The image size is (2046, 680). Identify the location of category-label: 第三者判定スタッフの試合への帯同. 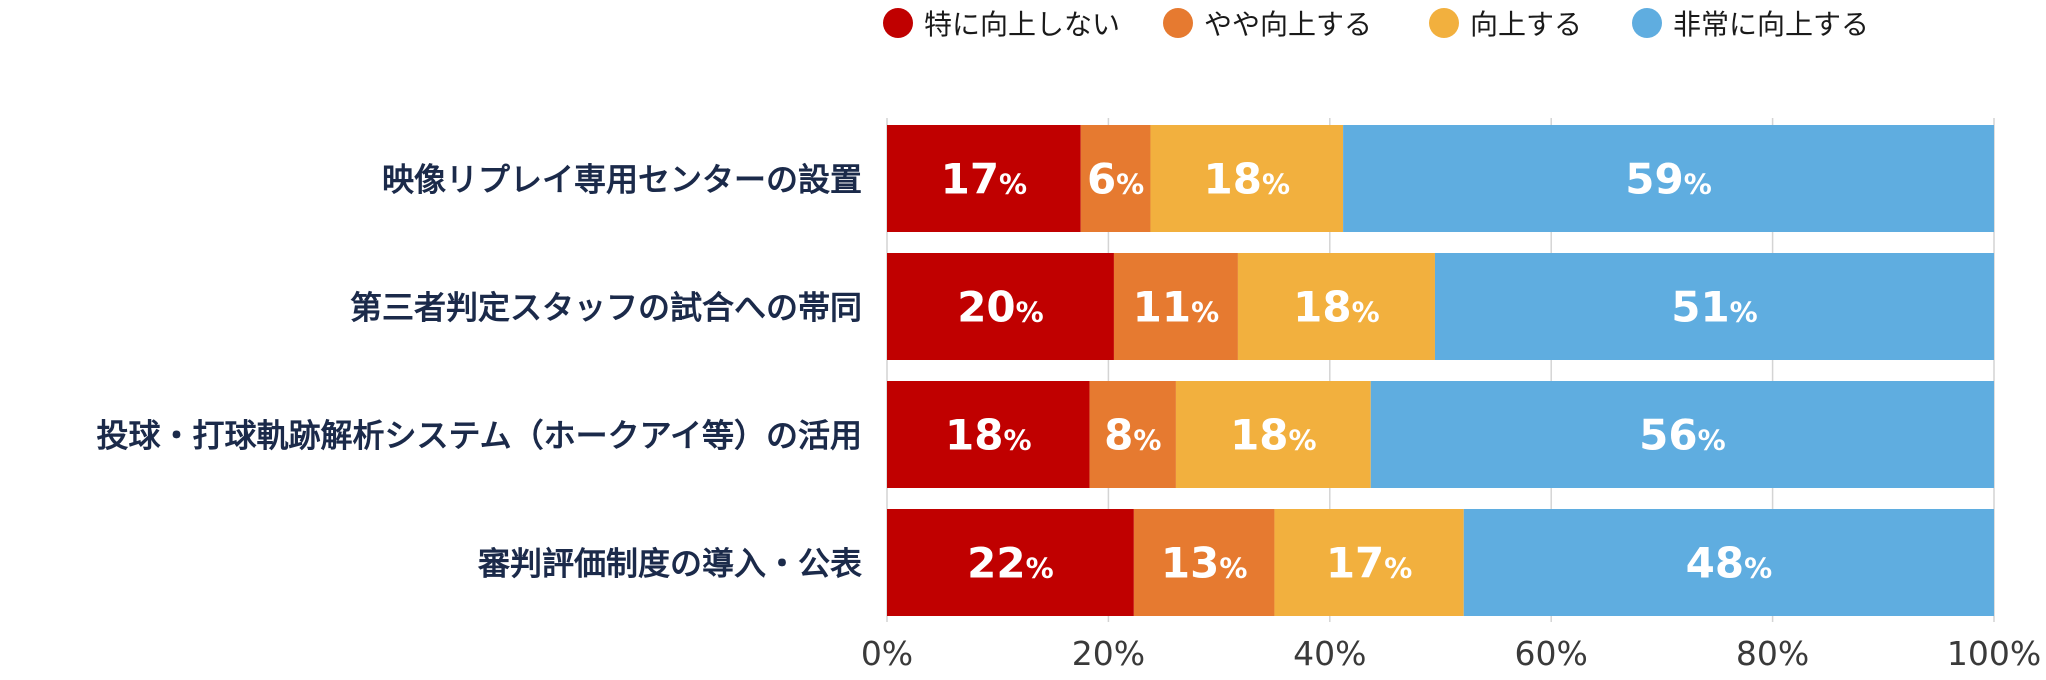
(606, 308).